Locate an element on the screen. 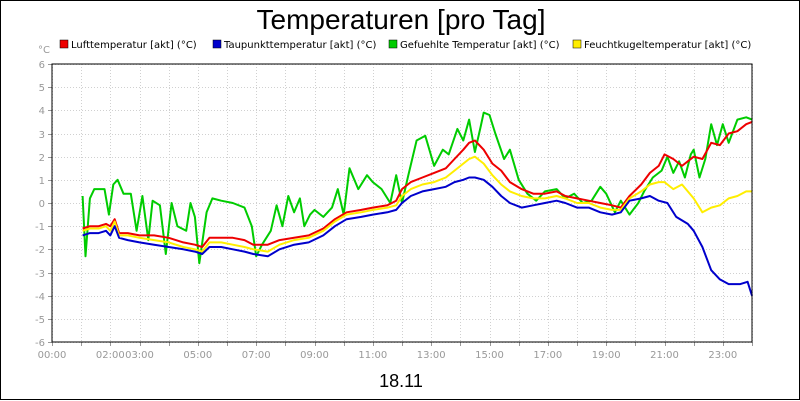 The width and height of the screenshot is (800, 401). x-tick-label: 13:00 is located at coordinates (431, 355).